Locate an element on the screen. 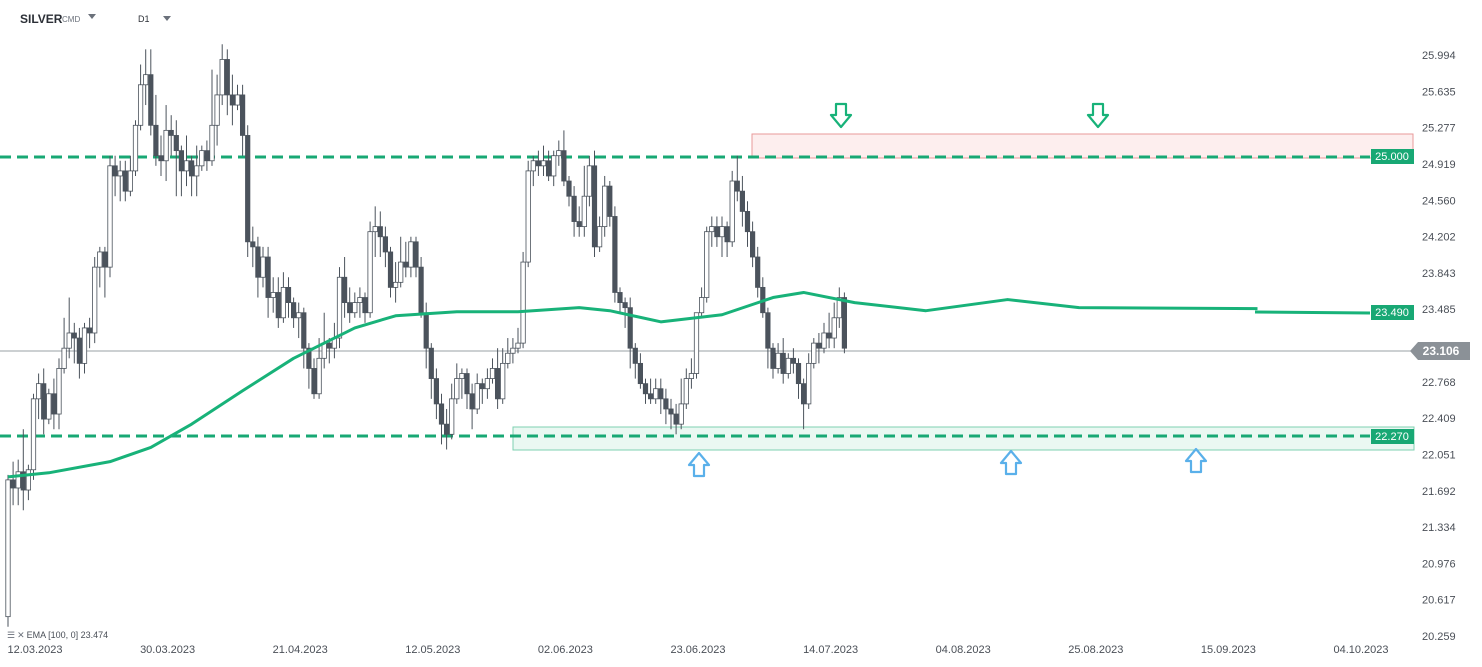  settings-icon: ☰ is located at coordinates (11, 635).